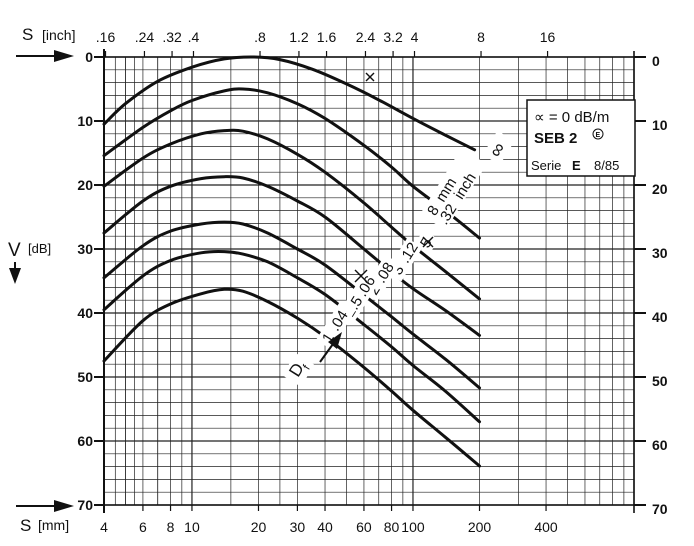 This screenshot has width=694, height=546. I want to click on bottom-tick-label: 30, so click(298, 527).